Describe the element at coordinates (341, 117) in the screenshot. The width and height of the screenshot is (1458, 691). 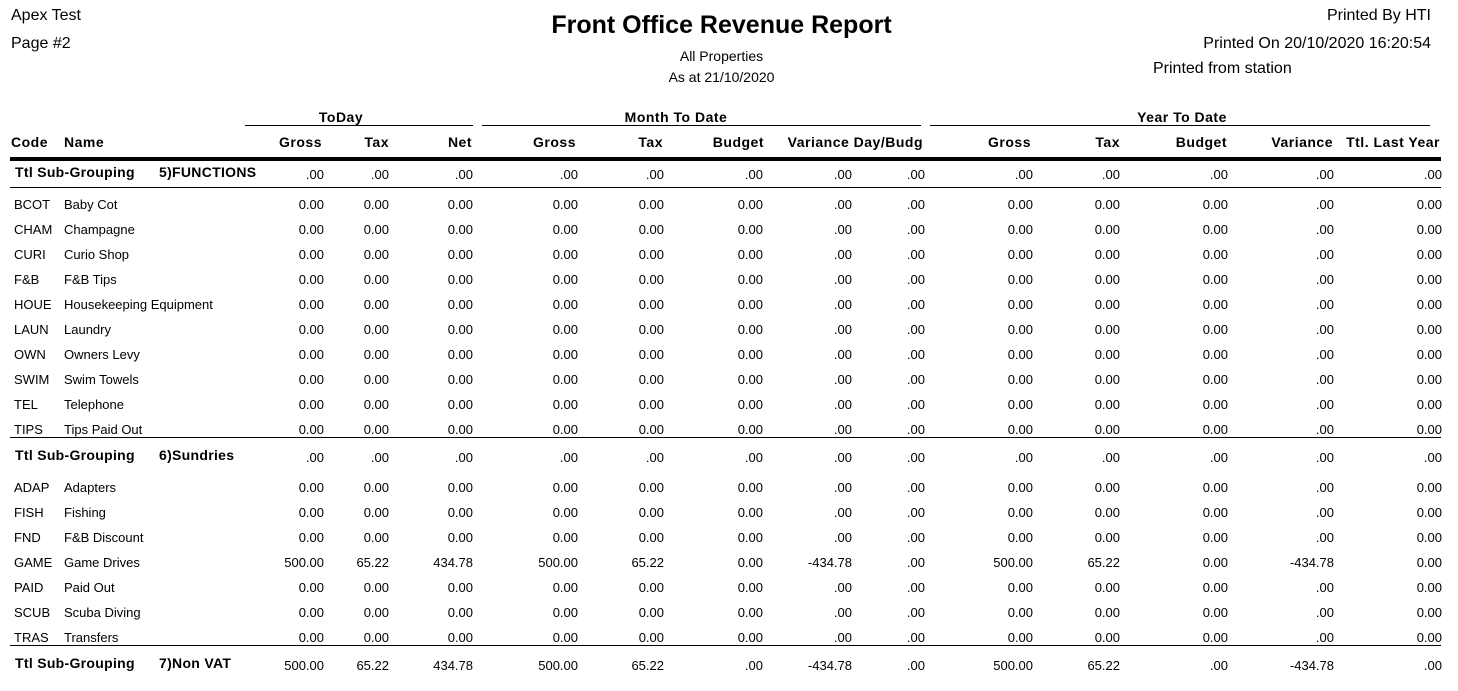
I see `column-group: ToDay` at that location.